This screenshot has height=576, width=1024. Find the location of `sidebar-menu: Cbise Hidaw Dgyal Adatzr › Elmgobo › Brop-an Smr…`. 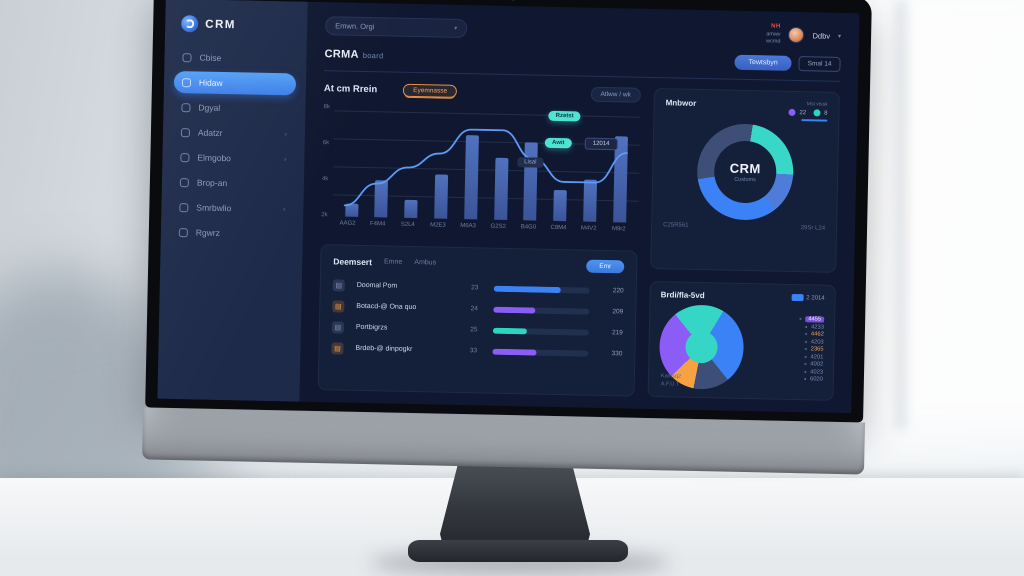

sidebar-menu: Cbise Hidaw Dgyal Adatzr › Elmgobo › Brop-an Smr… is located at coordinates (234, 147).